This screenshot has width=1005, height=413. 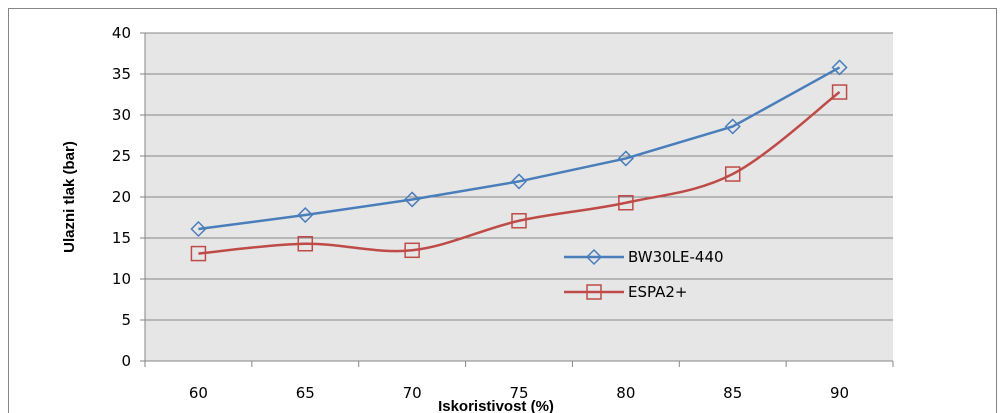 What do you see at coordinates (518, 393) in the screenshot?
I see `x-tick-label: 75` at bounding box center [518, 393].